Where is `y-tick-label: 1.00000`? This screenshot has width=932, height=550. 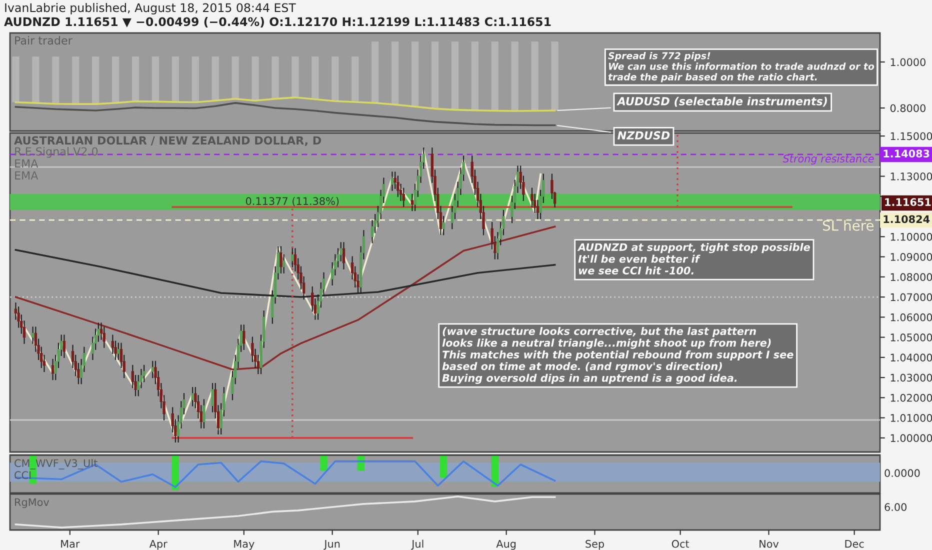 y-tick-label: 1.00000 is located at coordinates (911, 438).